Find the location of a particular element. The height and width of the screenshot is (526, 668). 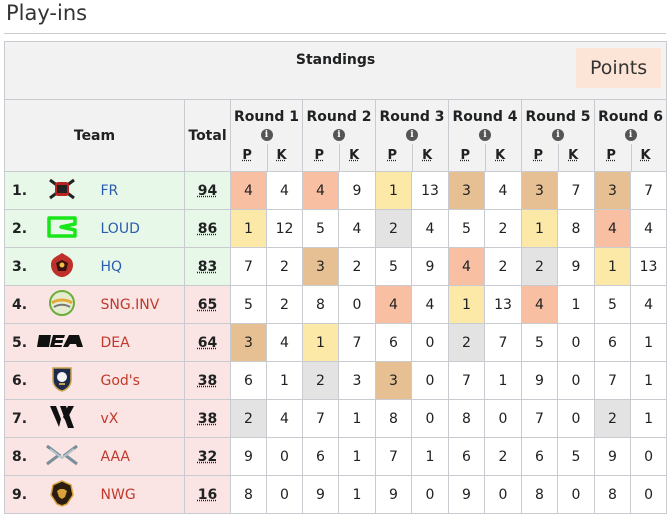

round-name: Round 5 is located at coordinates (558, 117).